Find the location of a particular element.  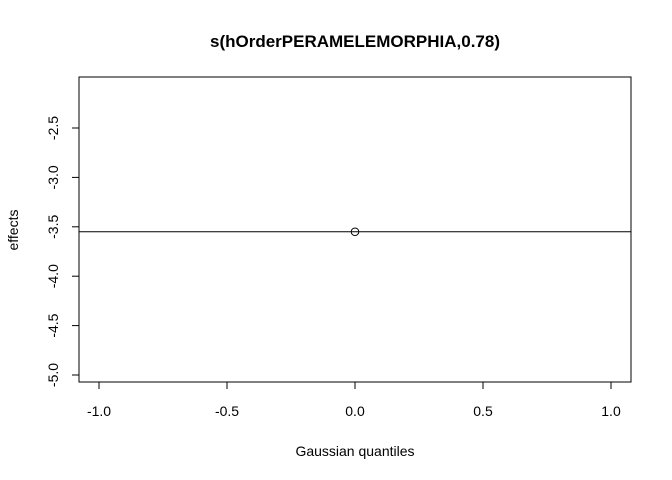

y-axis-label: effects is located at coordinates (13, 230).